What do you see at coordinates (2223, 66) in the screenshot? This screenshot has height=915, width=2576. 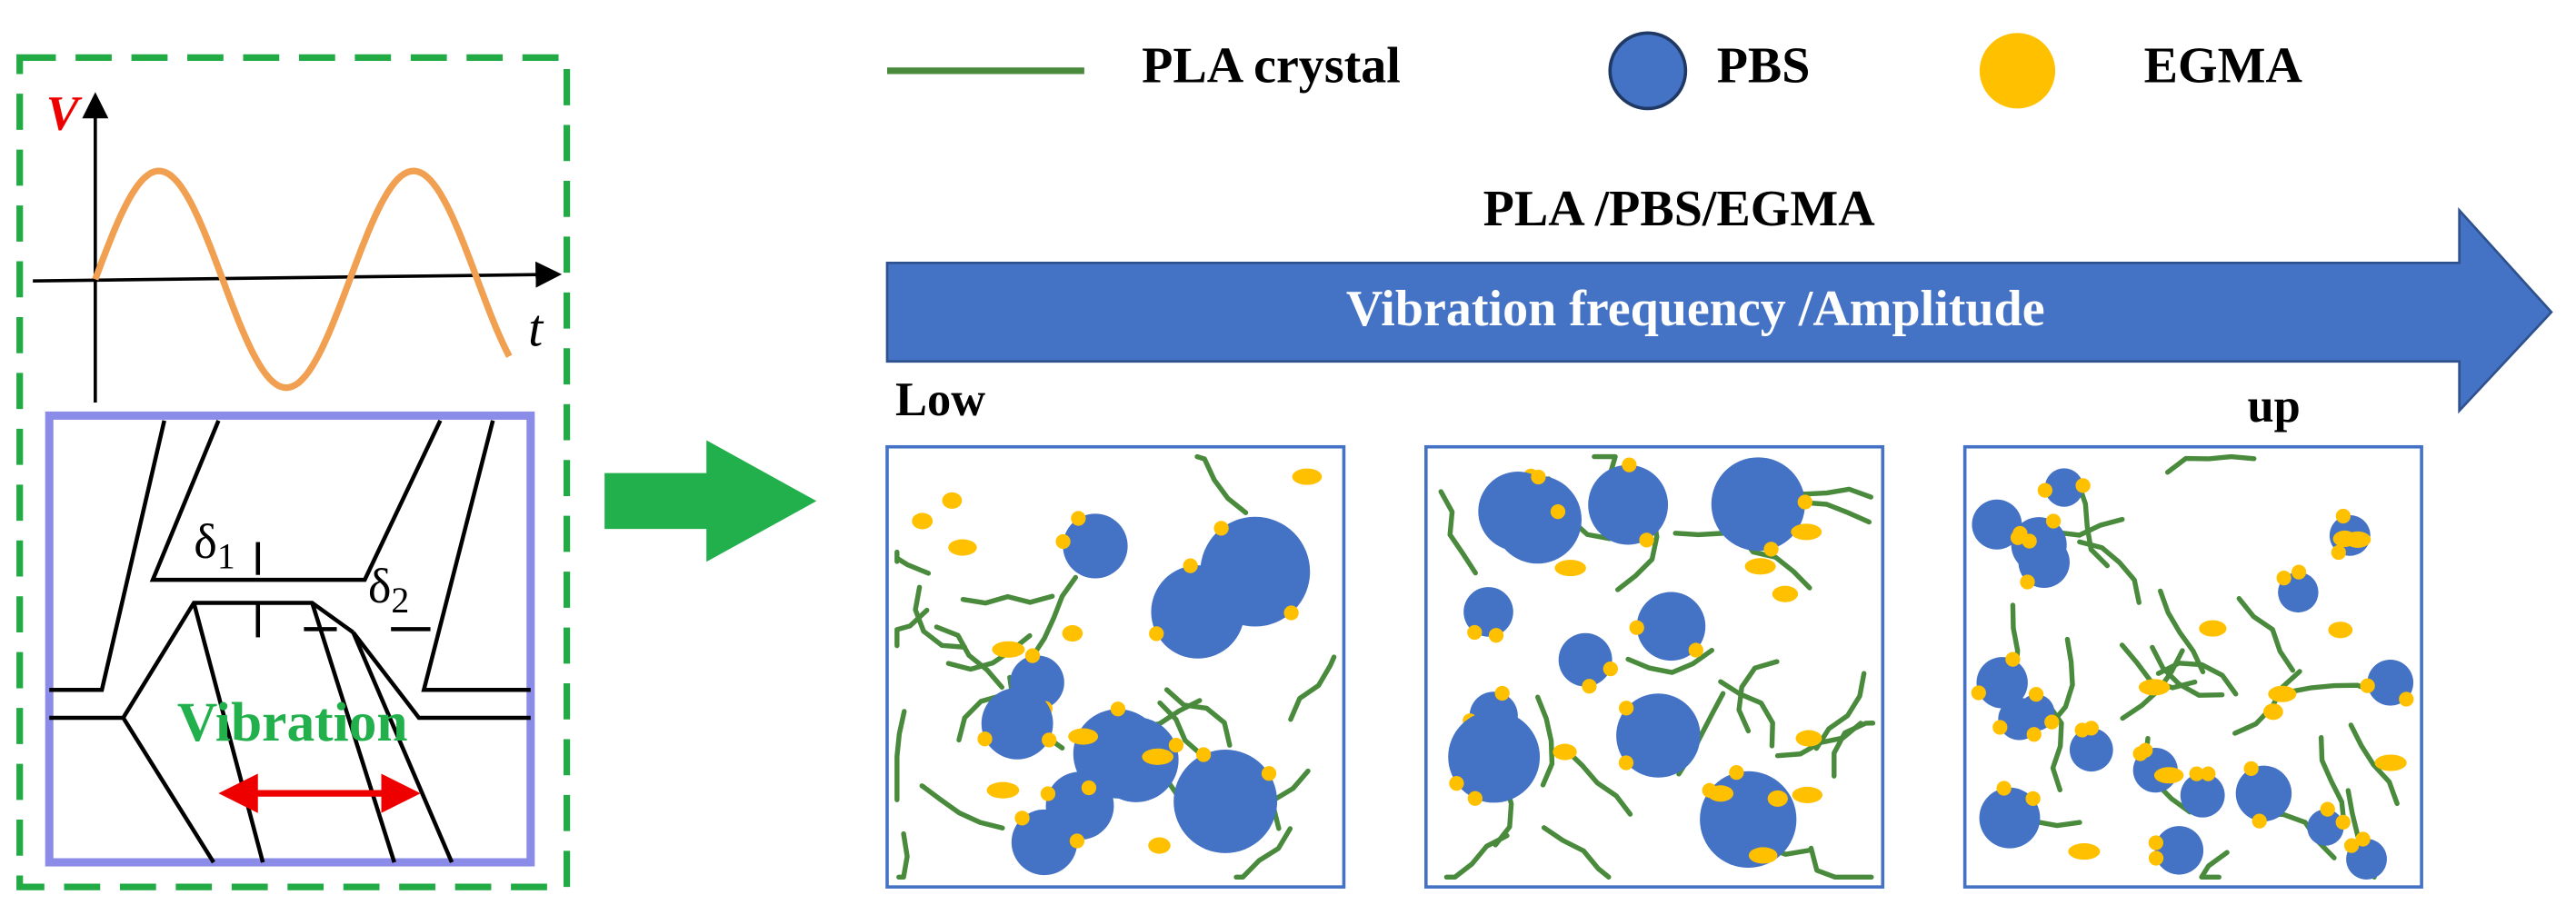 I see `legend-label: EGMA` at bounding box center [2223, 66].